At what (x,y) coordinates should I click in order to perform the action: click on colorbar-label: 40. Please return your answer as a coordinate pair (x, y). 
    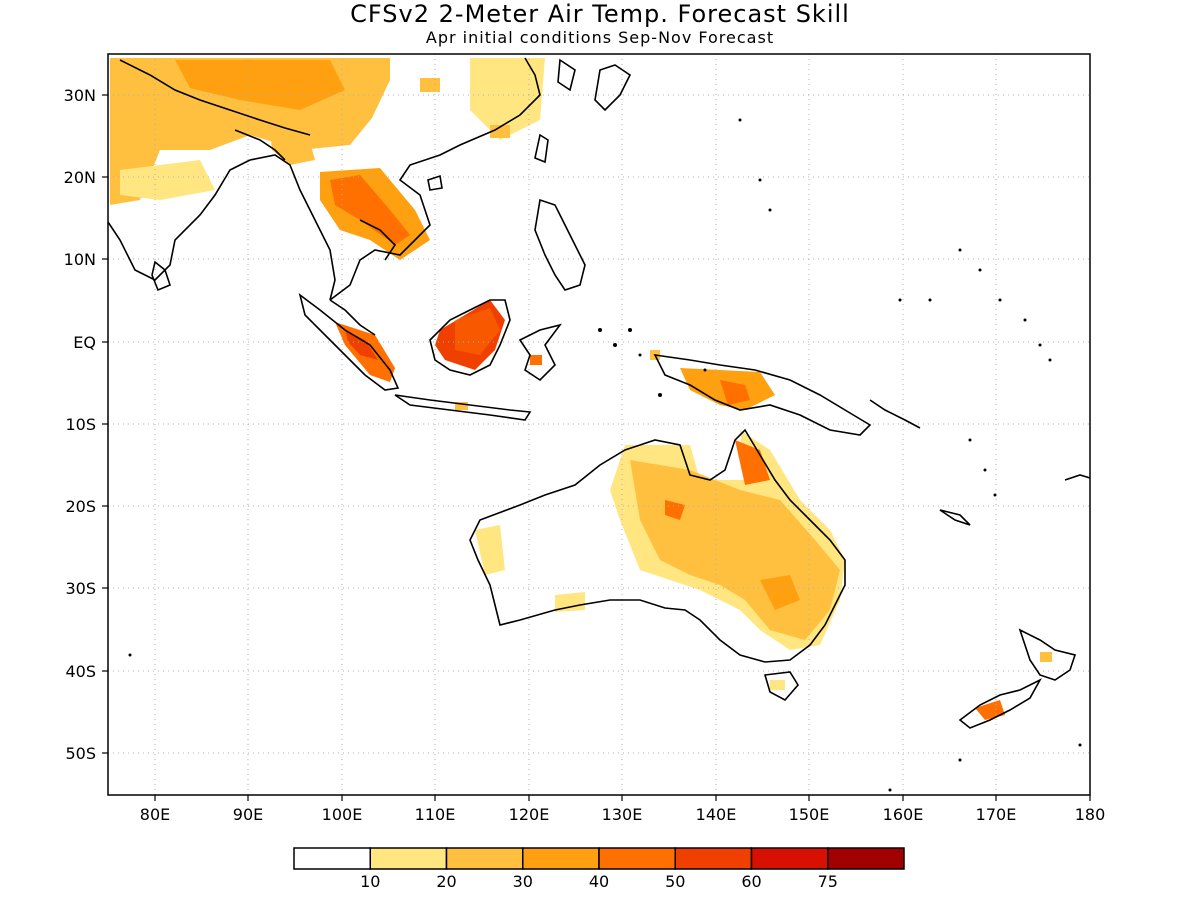
    Looking at the image, I should click on (599, 881).